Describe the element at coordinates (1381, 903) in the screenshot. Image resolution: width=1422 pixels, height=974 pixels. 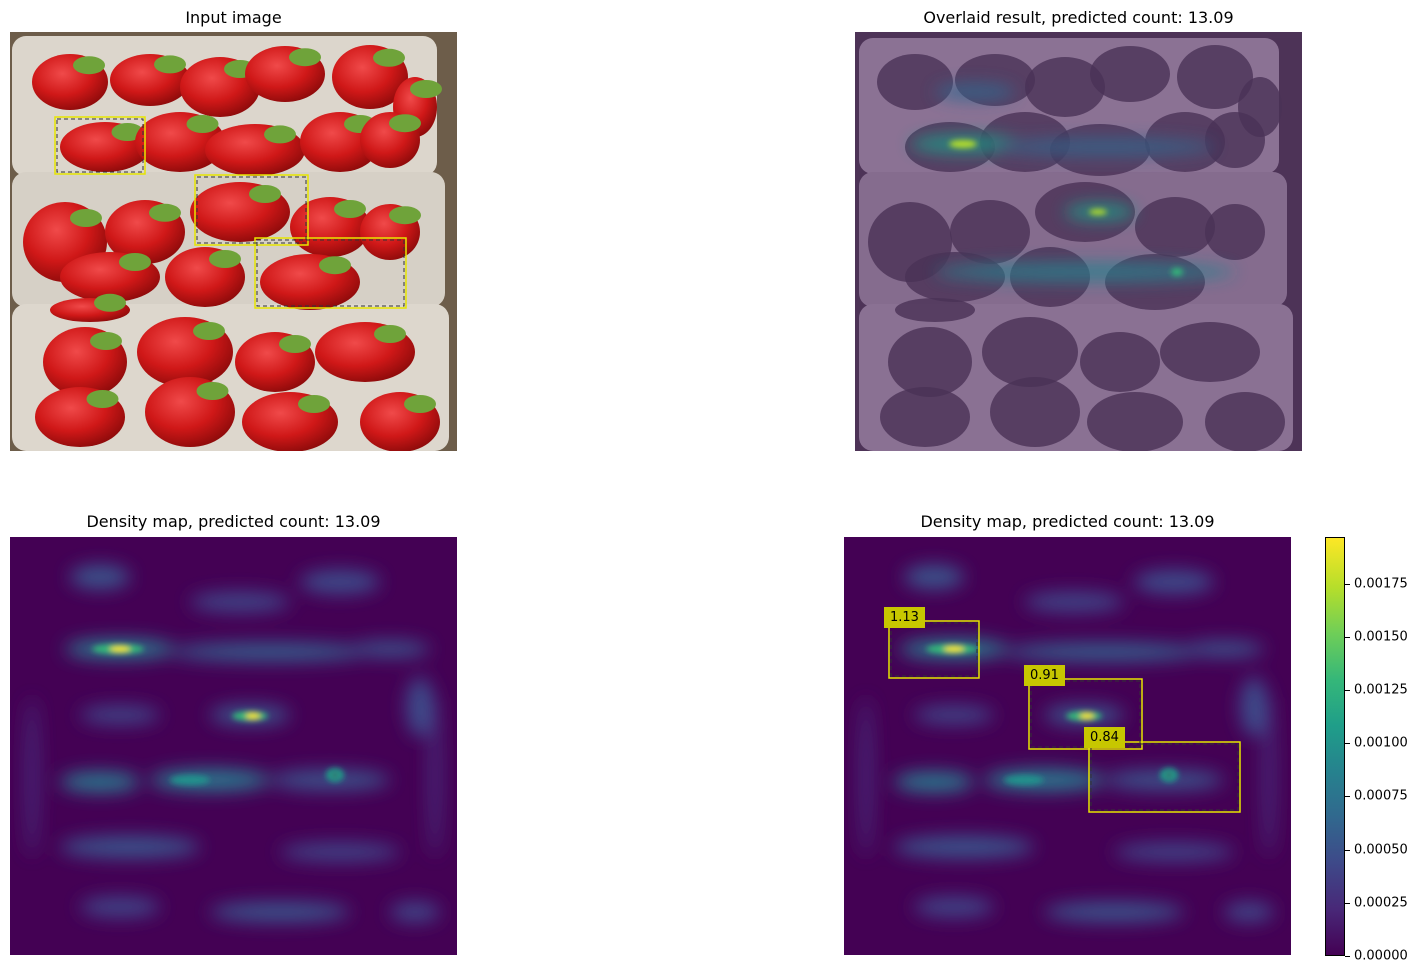
I see `colorbar-tick-label: 0.00025` at that location.